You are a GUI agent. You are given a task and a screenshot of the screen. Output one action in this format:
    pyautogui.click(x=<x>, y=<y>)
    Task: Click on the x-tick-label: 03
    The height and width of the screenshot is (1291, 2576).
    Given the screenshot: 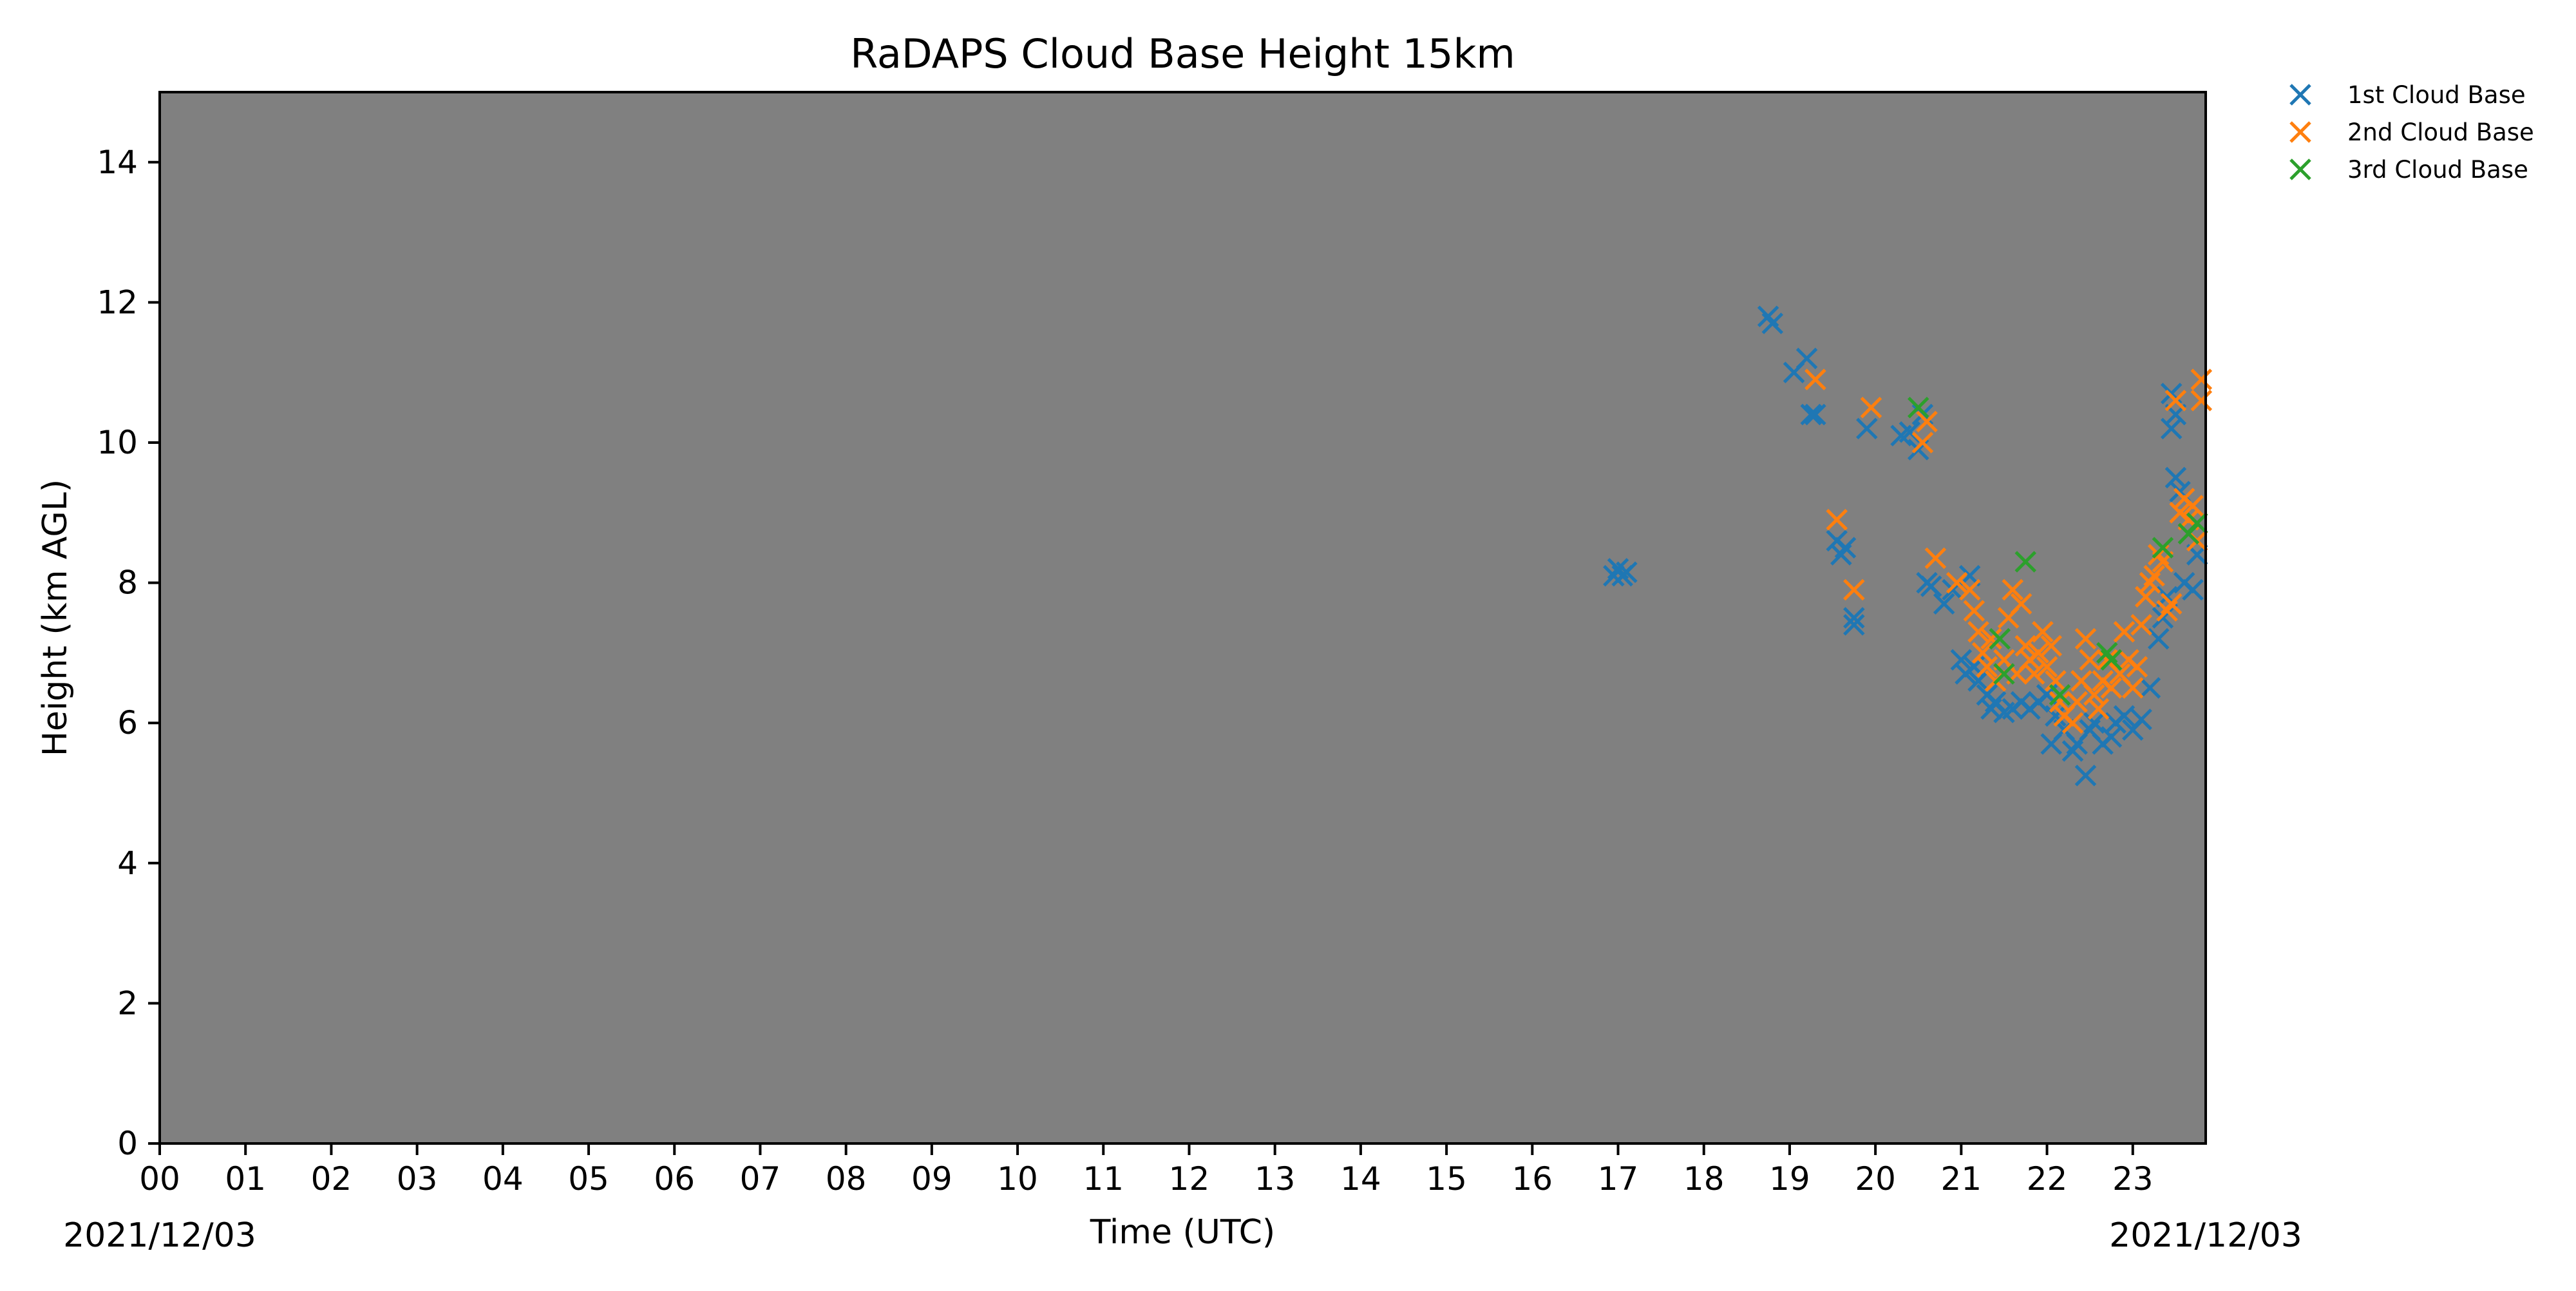 What is the action you would take?
    pyautogui.click(x=417, y=1179)
    